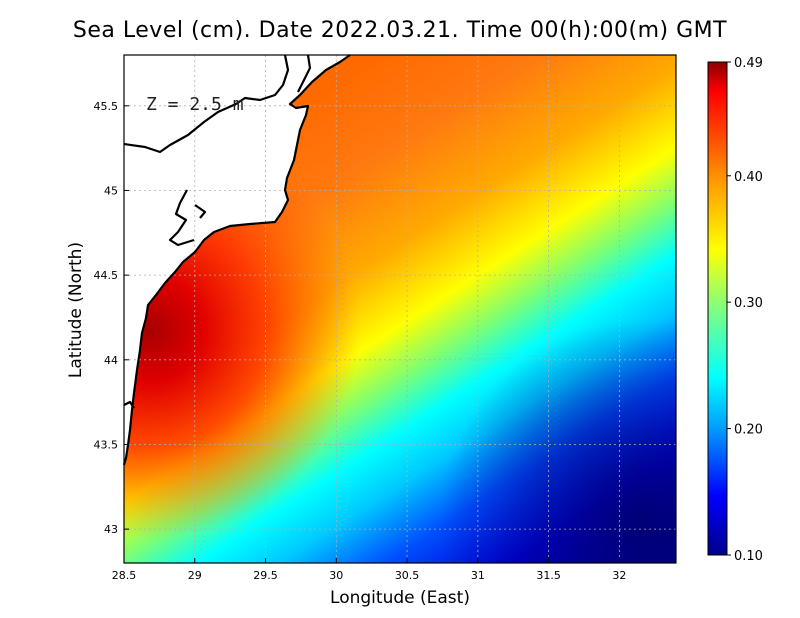  What do you see at coordinates (619, 575) in the screenshot?
I see `x-tick-label: 32` at bounding box center [619, 575].